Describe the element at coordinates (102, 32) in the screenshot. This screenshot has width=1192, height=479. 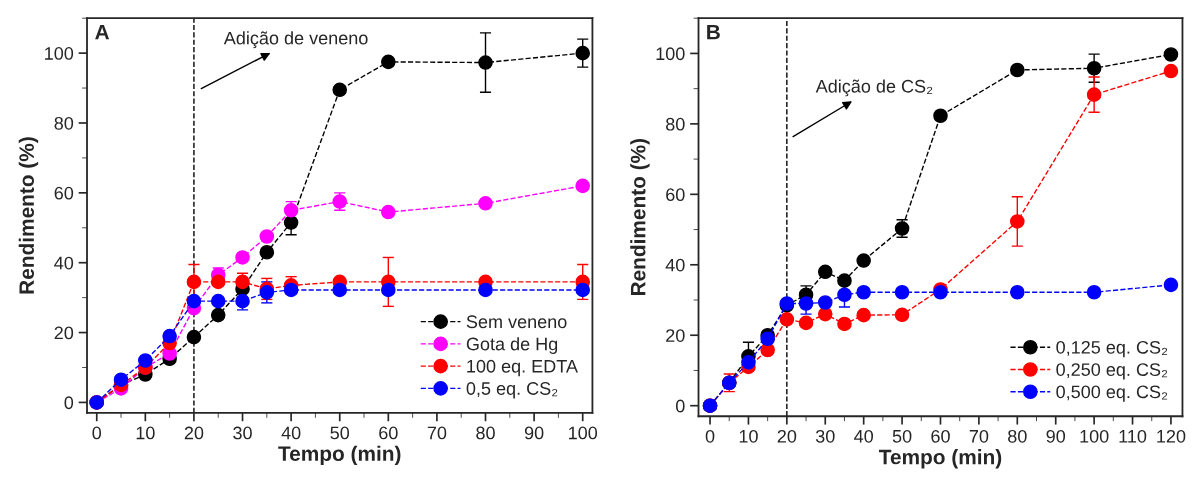
I see `annotation: A` at that location.